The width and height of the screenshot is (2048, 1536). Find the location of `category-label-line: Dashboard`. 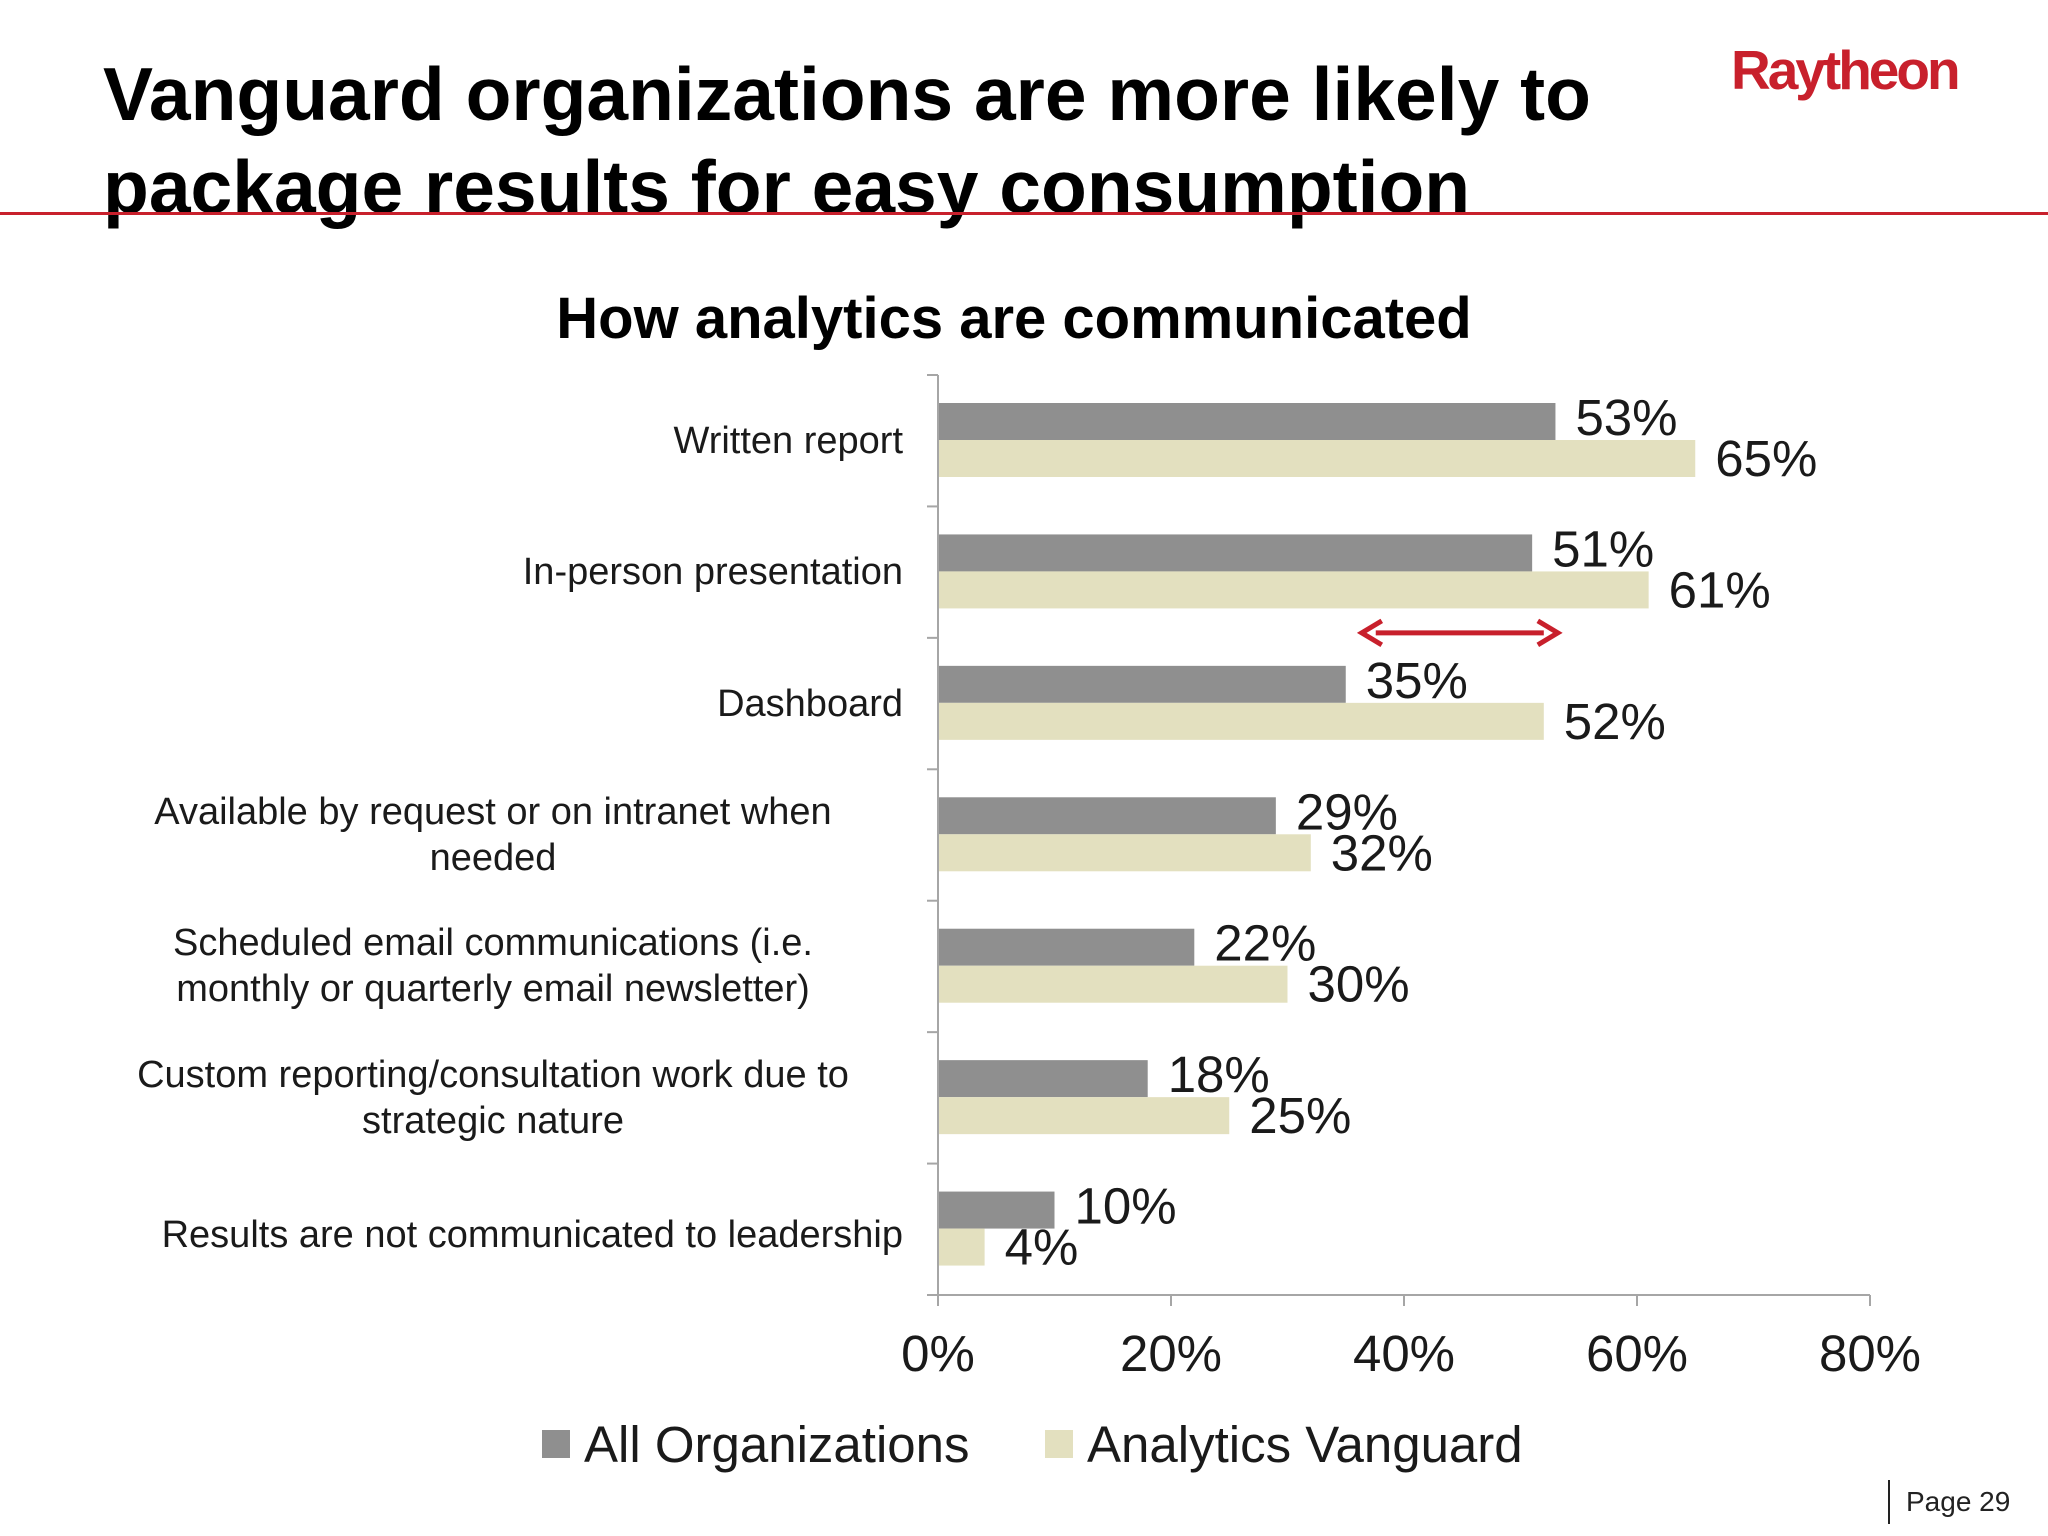

category-label-line: Dashboard is located at coordinates (810, 703).